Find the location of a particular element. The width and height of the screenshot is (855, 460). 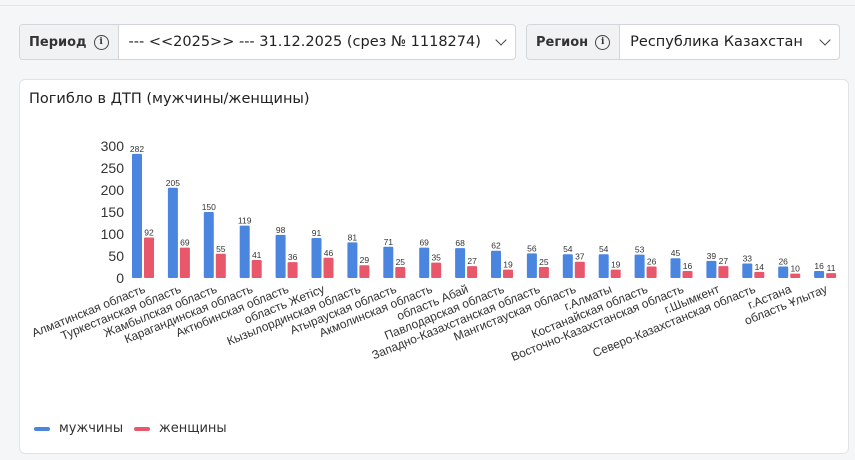

region-filter: Регион i Республика Казахстан is located at coordinates (683, 42).